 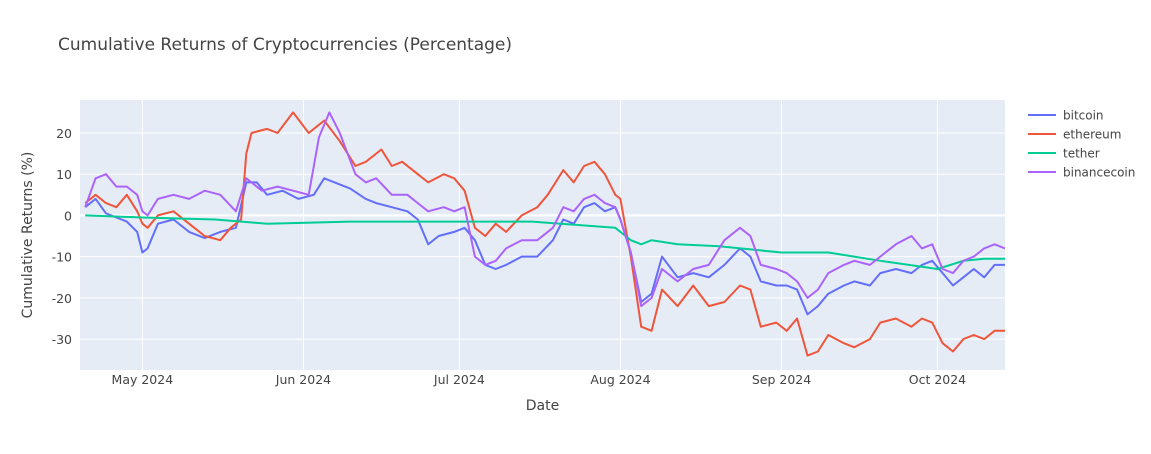 What do you see at coordinates (620, 379) in the screenshot?
I see `x-tick-label: Aug 2024` at bounding box center [620, 379].